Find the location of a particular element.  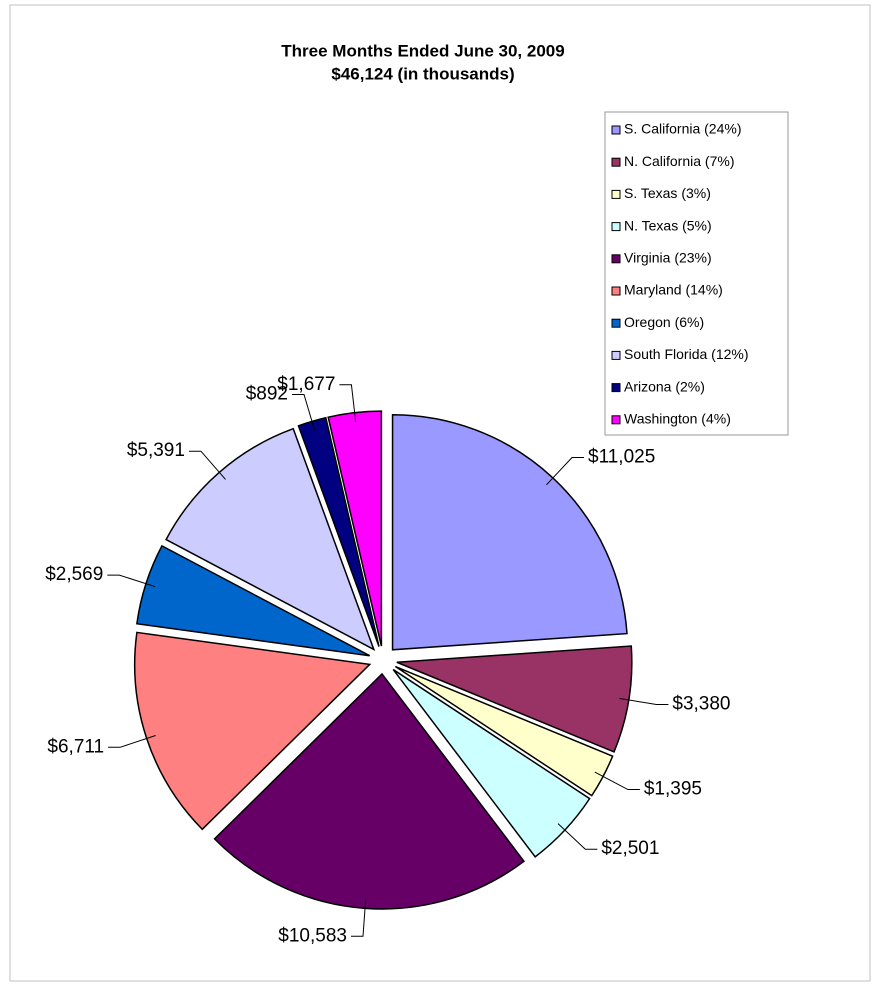

legend-label: Maryland (14%) is located at coordinates (673, 290).